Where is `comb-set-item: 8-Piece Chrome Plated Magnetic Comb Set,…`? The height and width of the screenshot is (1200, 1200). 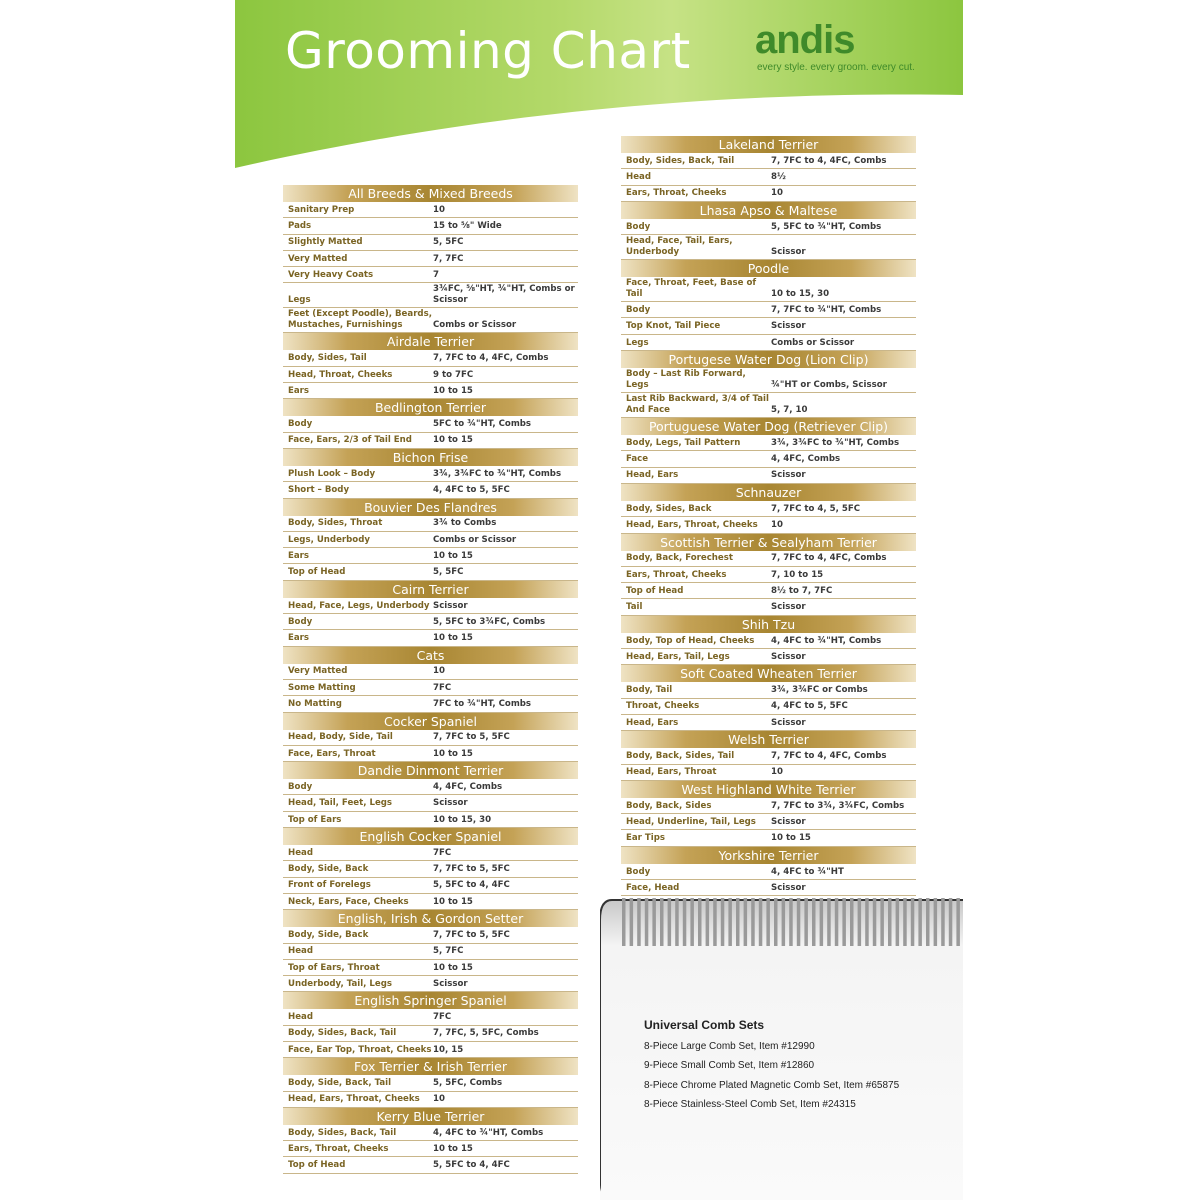
comb-set-item: 8-Piece Chrome Plated Magnetic Comb Set,… is located at coordinates (772, 1085).